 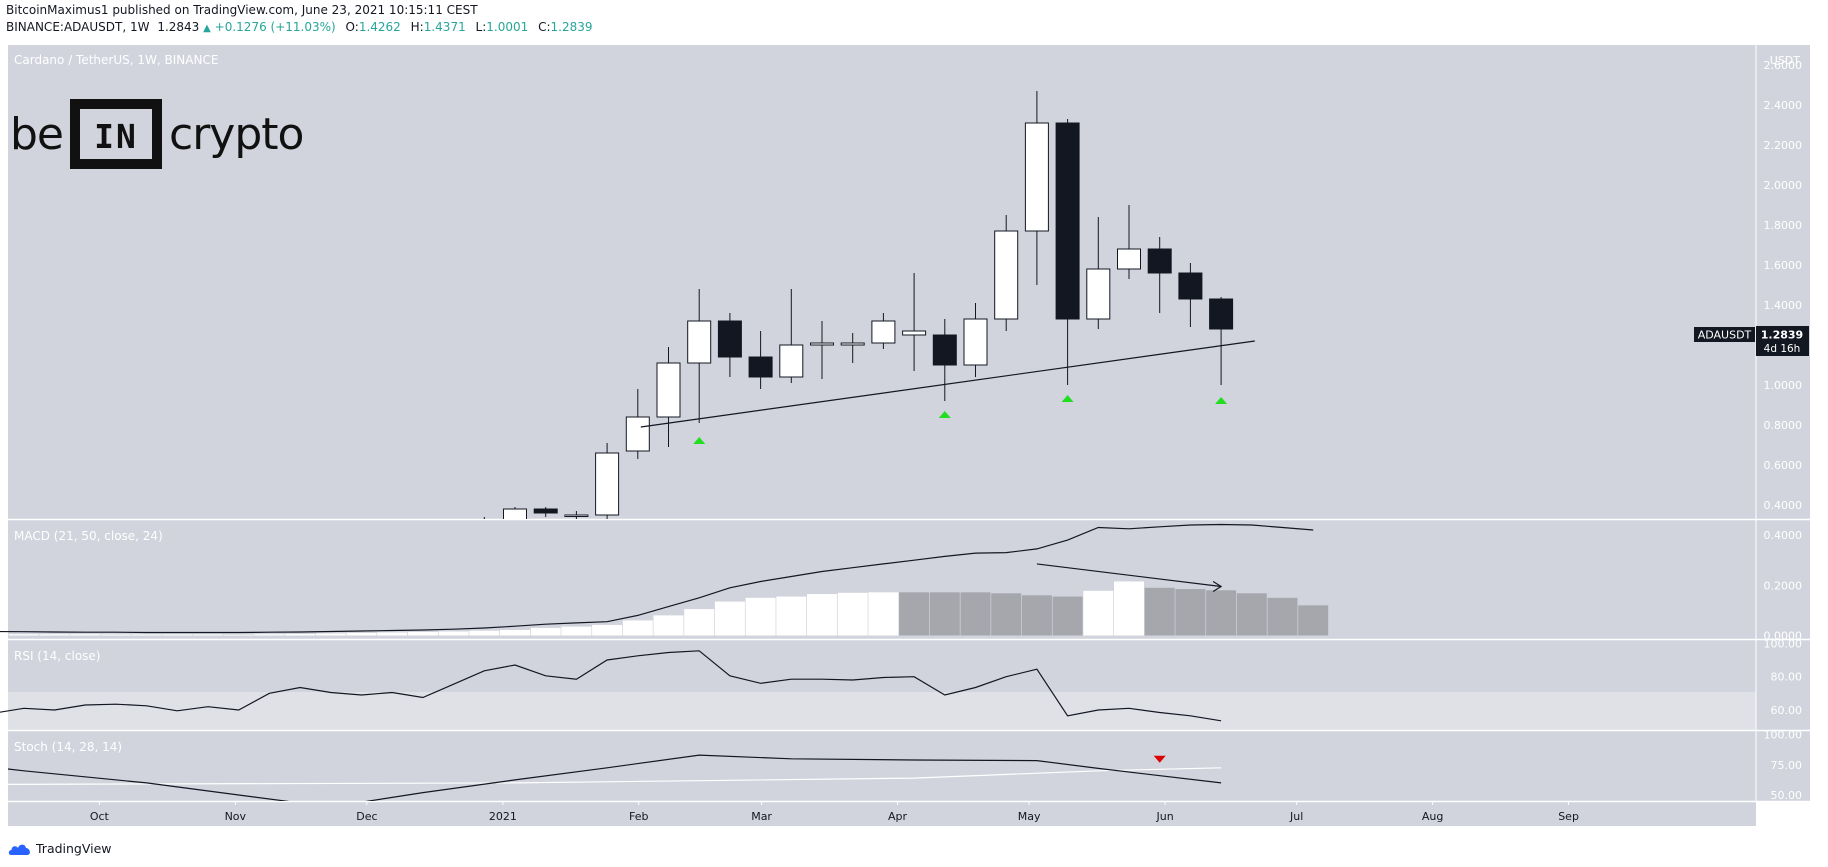 What do you see at coordinates (1296, 816) in the screenshot?
I see `time-tick-label: Jul` at bounding box center [1296, 816].